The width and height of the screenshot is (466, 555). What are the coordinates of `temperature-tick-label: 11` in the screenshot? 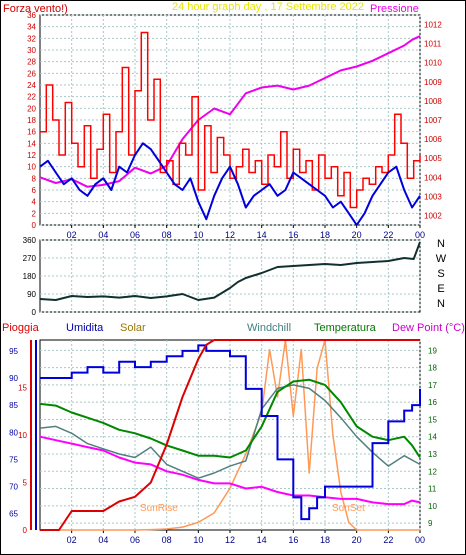 It's located at (432, 489).